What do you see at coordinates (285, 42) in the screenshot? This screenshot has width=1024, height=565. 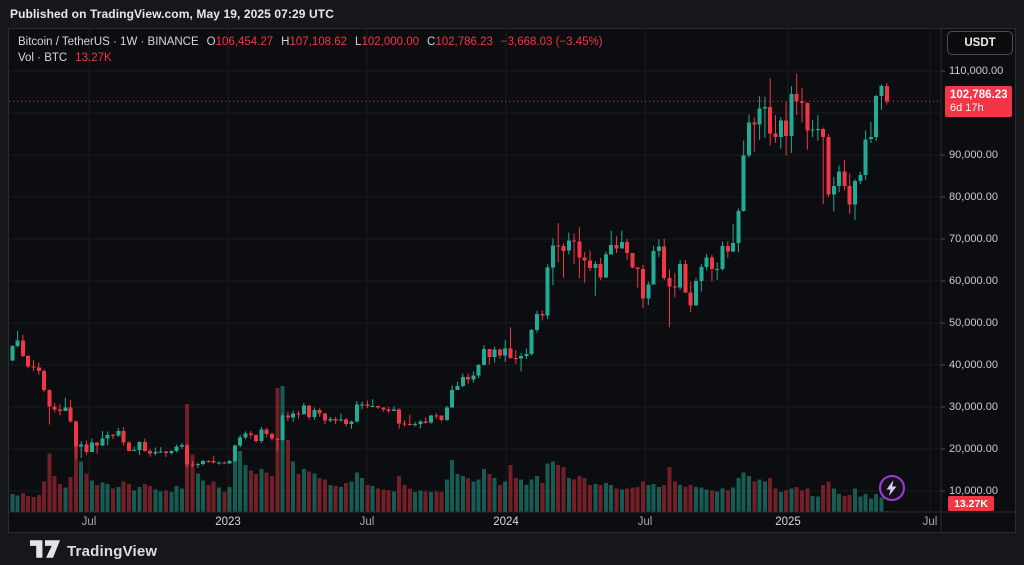 I see `high-label: H` at bounding box center [285, 42].